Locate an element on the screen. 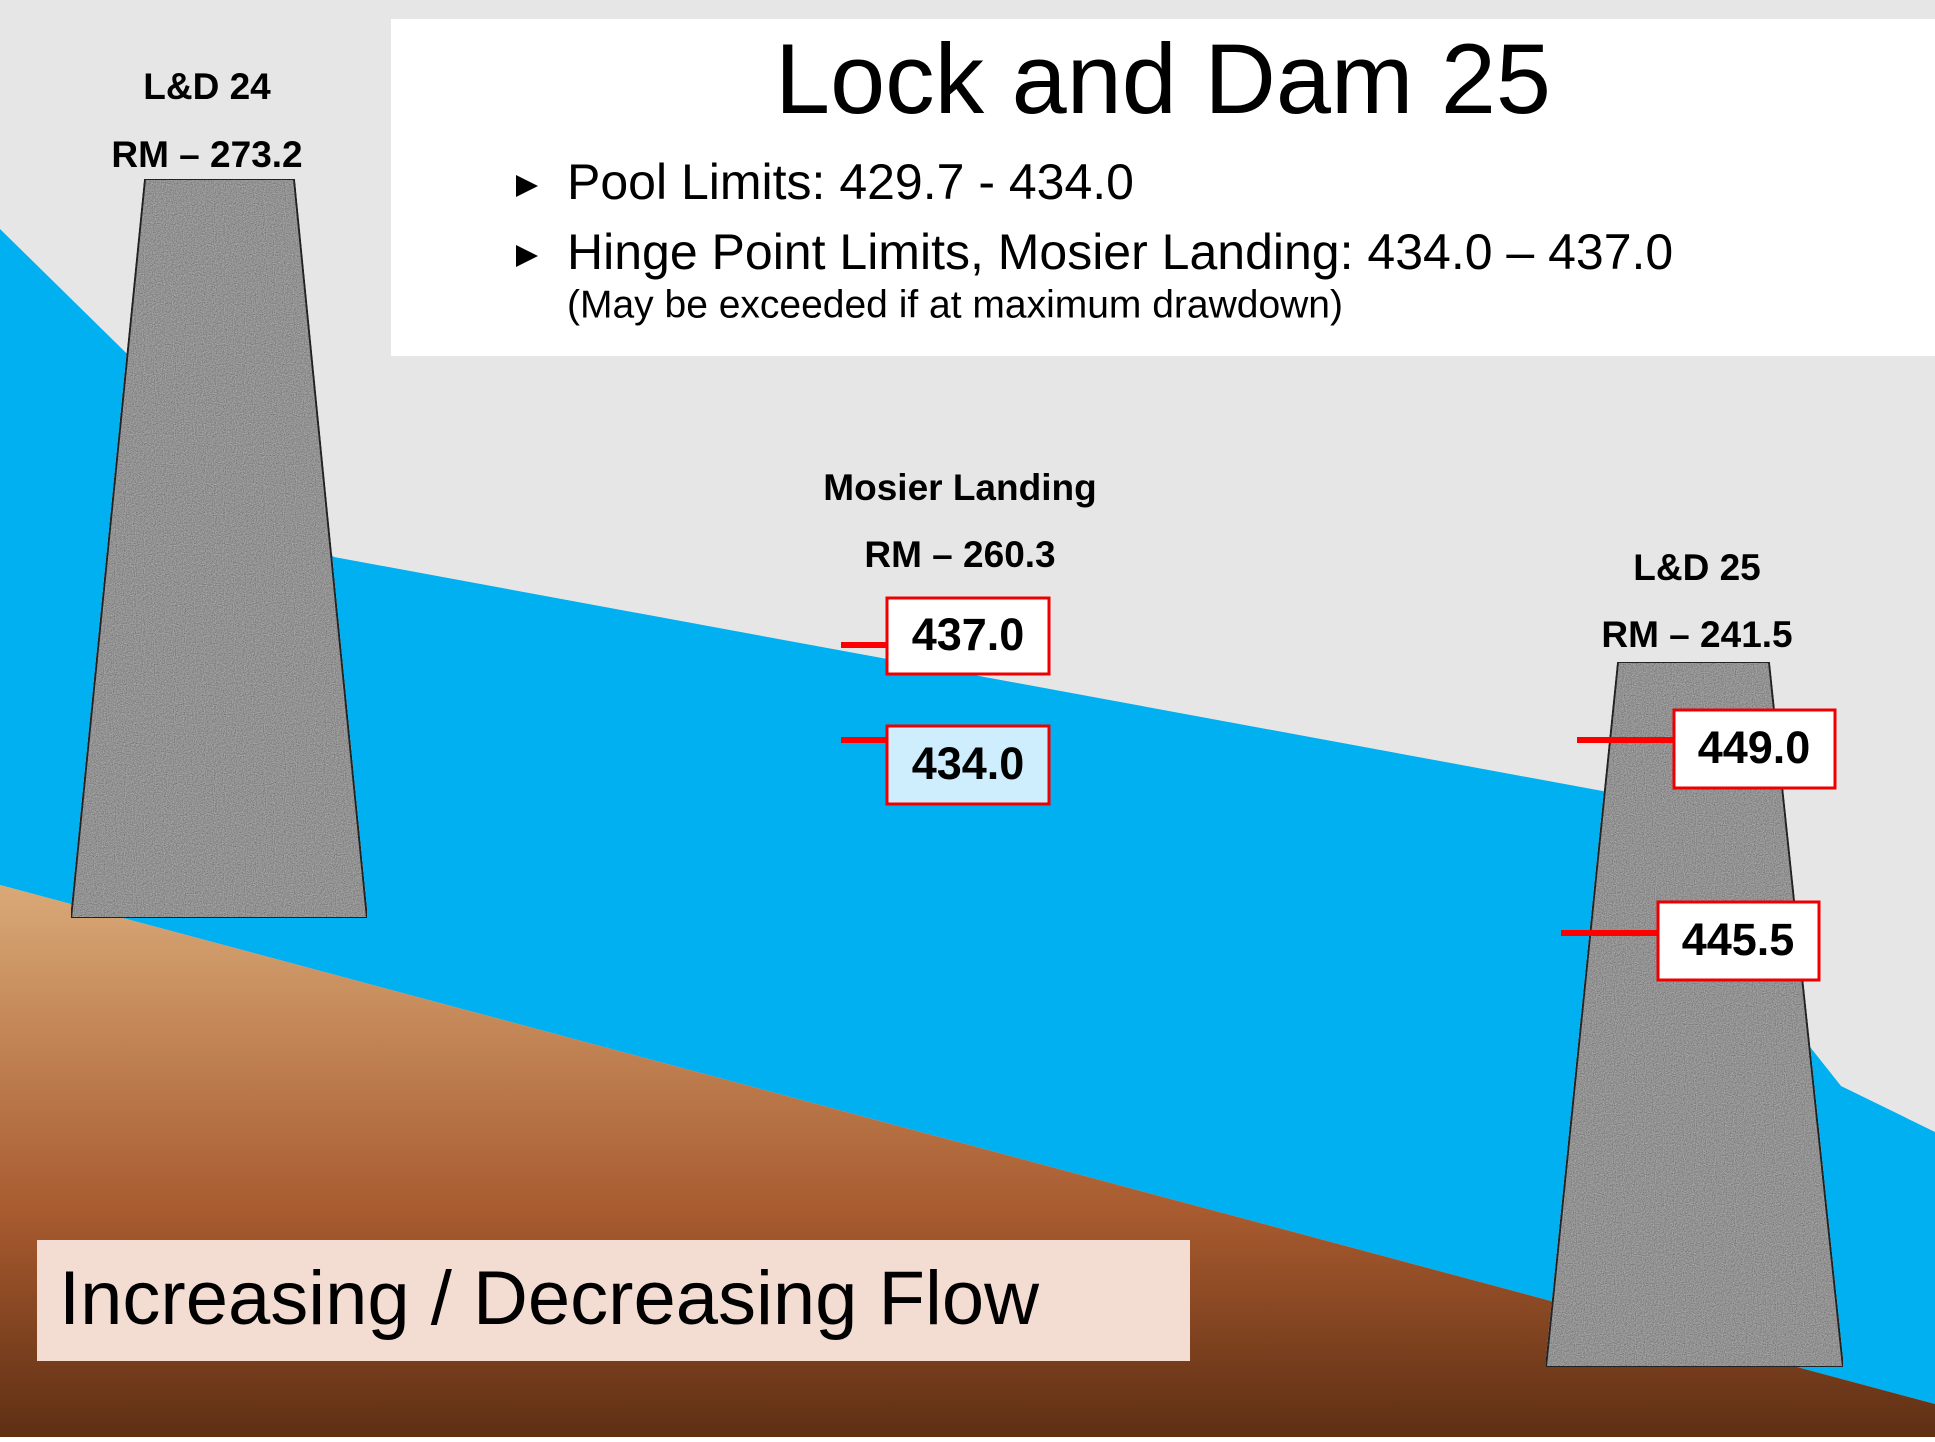 The width and height of the screenshot is (1935, 1442). level-value: 437.0 is located at coordinates (968, 634).